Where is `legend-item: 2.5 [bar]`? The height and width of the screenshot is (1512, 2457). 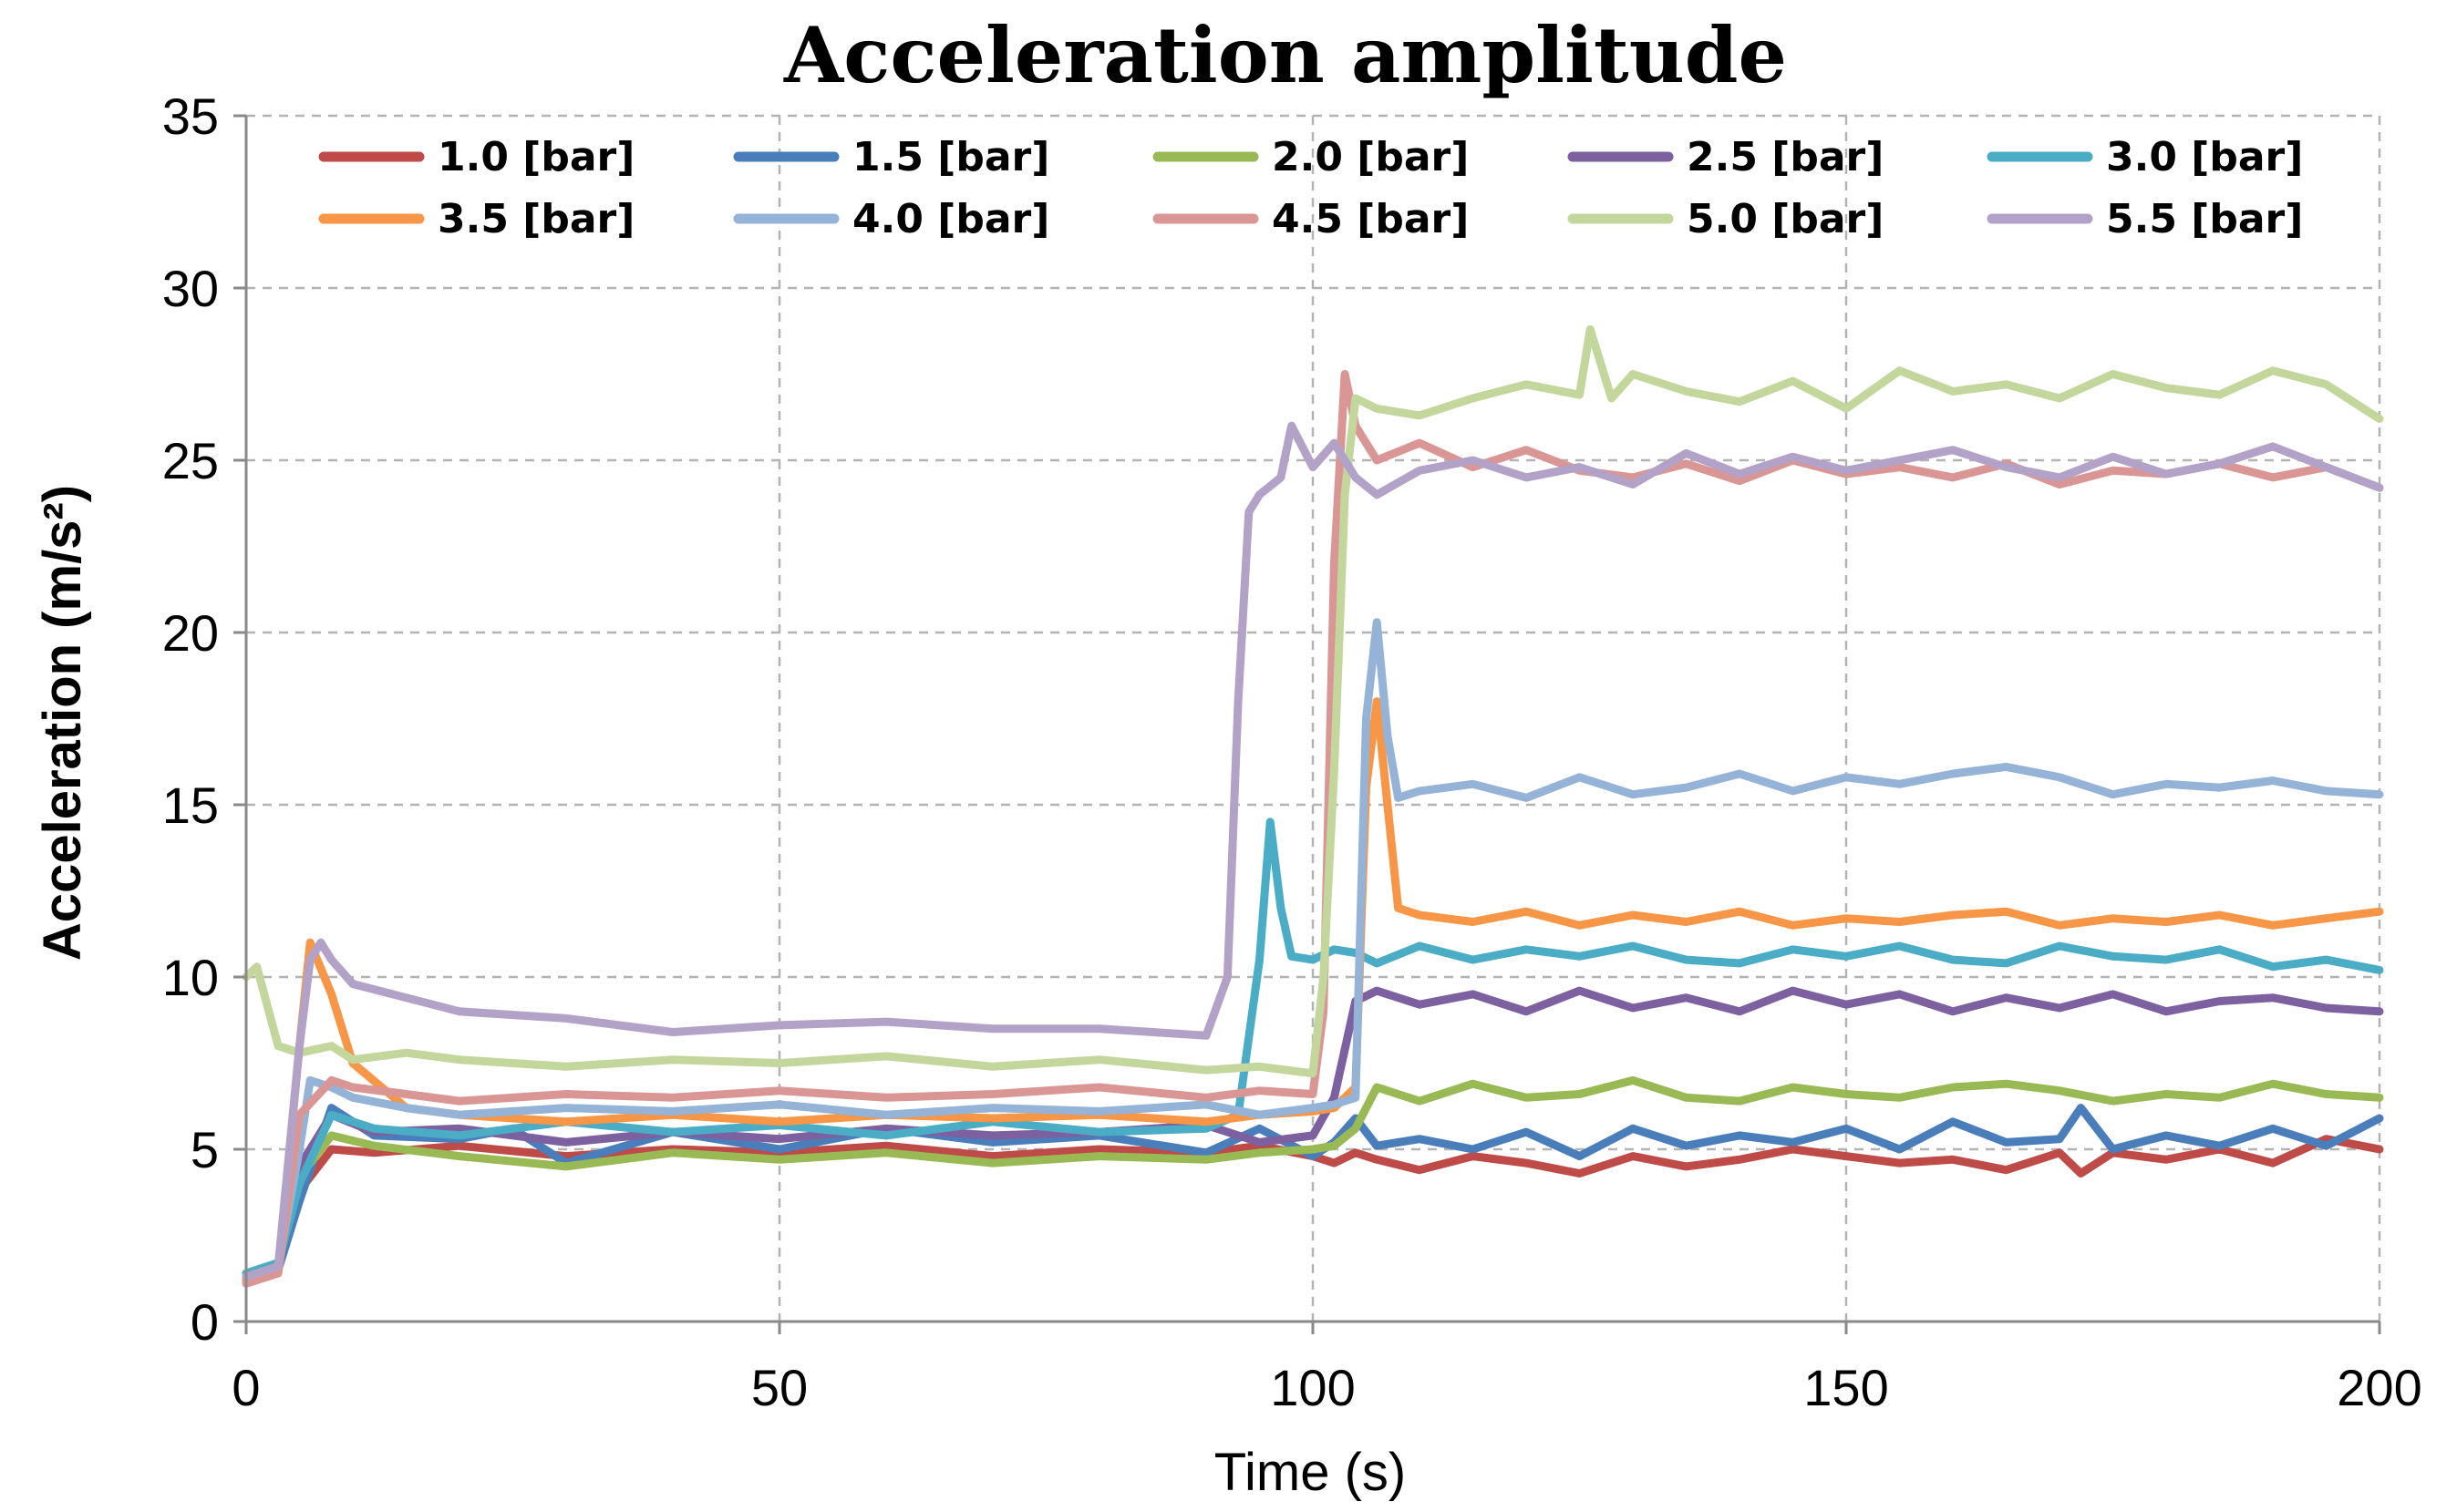 legend-item: 2.5 [bar] is located at coordinates (1725, 157).